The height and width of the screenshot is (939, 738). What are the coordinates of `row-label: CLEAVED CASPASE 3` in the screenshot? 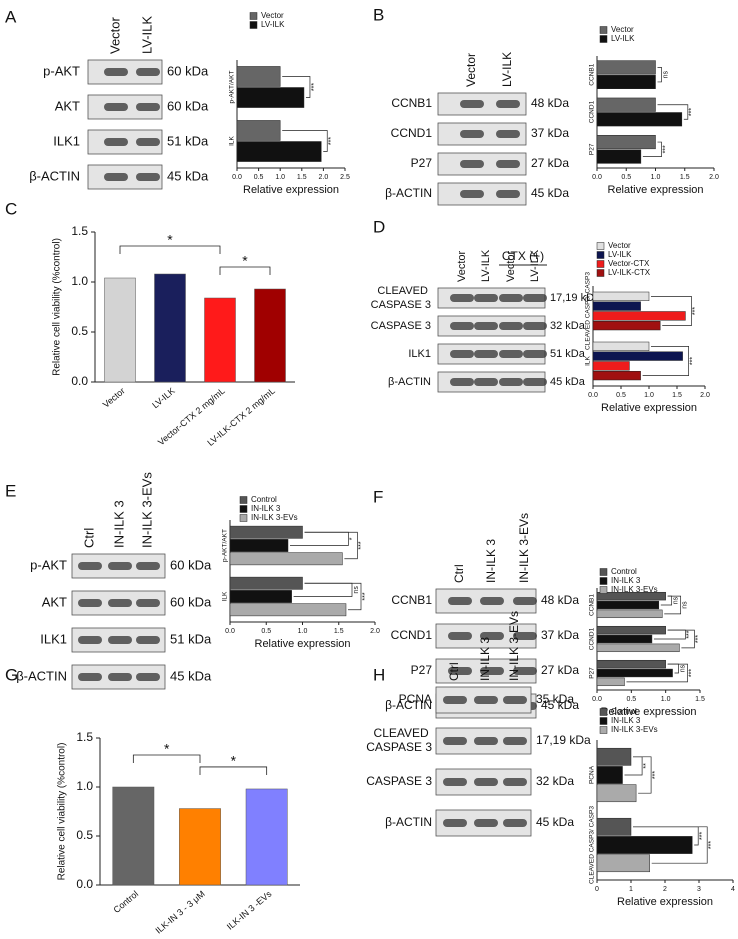 It's located at (399, 740).